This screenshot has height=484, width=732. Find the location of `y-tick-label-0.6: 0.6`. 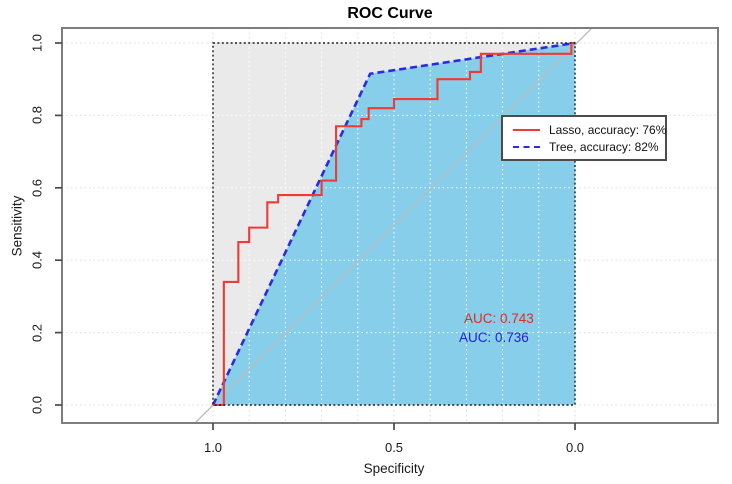

y-tick-label-0.6: 0.6 is located at coordinates (37, 188).